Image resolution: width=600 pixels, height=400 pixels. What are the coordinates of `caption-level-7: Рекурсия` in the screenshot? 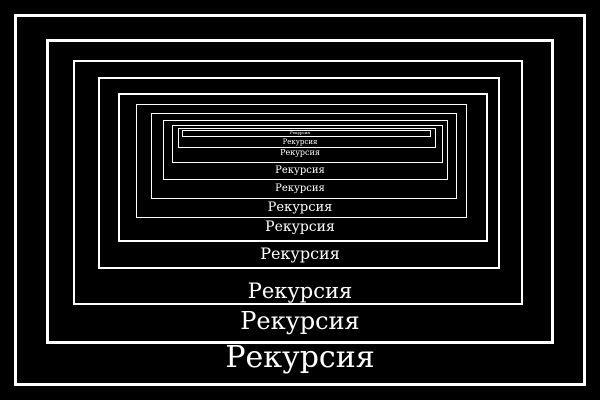 It's located at (300, 188).